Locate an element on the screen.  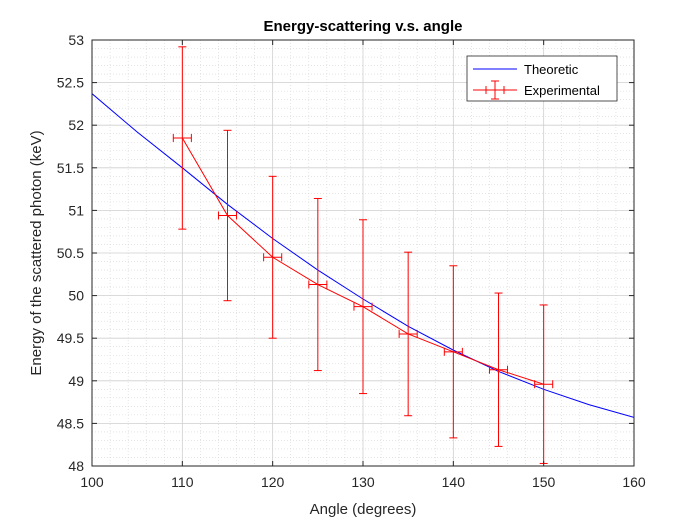
x-tick-label: 100 is located at coordinates (92, 482).